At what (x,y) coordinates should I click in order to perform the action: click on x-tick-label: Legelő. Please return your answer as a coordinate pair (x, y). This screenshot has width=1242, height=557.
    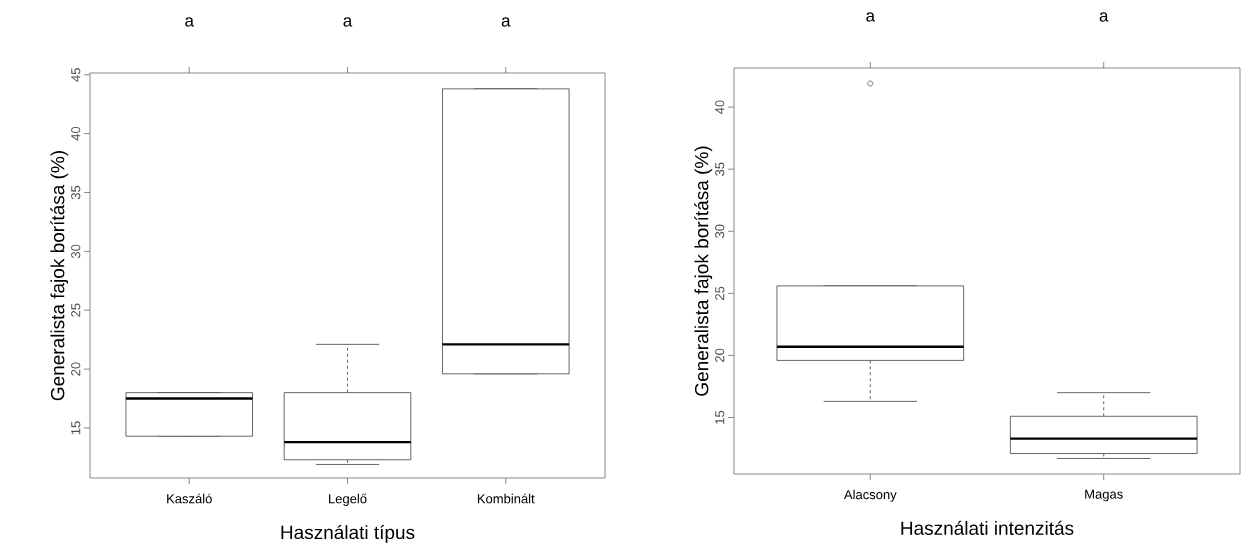
    Looking at the image, I should click on (348, 499).